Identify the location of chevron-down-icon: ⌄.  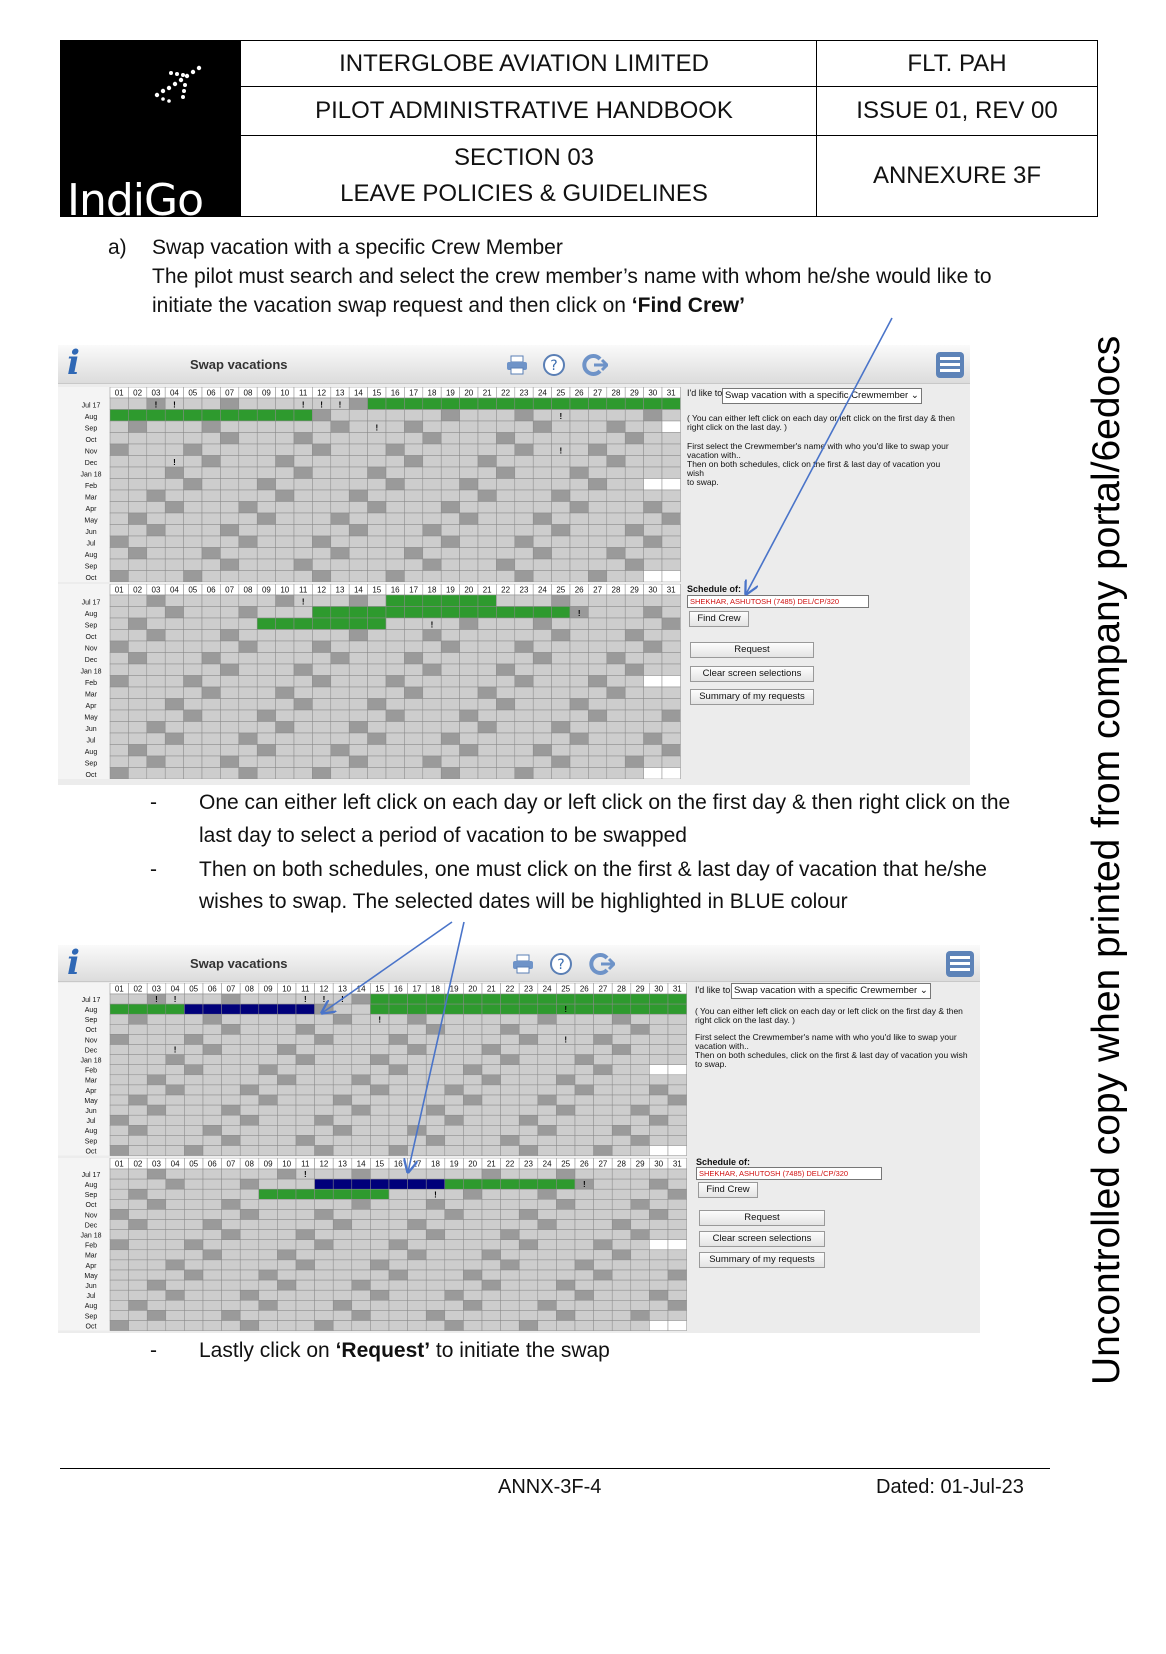
(914, 395).